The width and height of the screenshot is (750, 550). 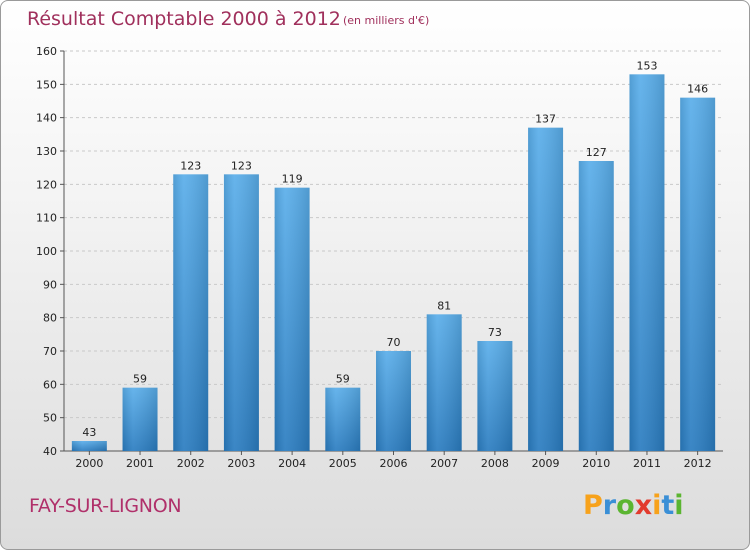 What do you see at coordinates (50, 384) in the screenshot?
I see `y-tick-label: 60` at bounding box center [50, 384].